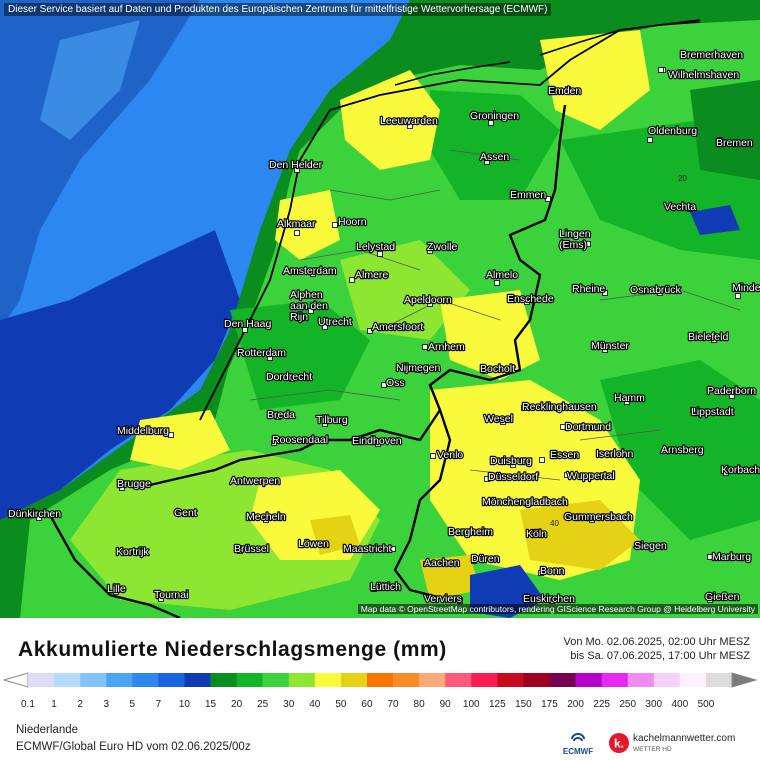  Describe the element at coordinates (332, 420) in the screenshot. I see `city-tilburg: Tilburg` at that location.